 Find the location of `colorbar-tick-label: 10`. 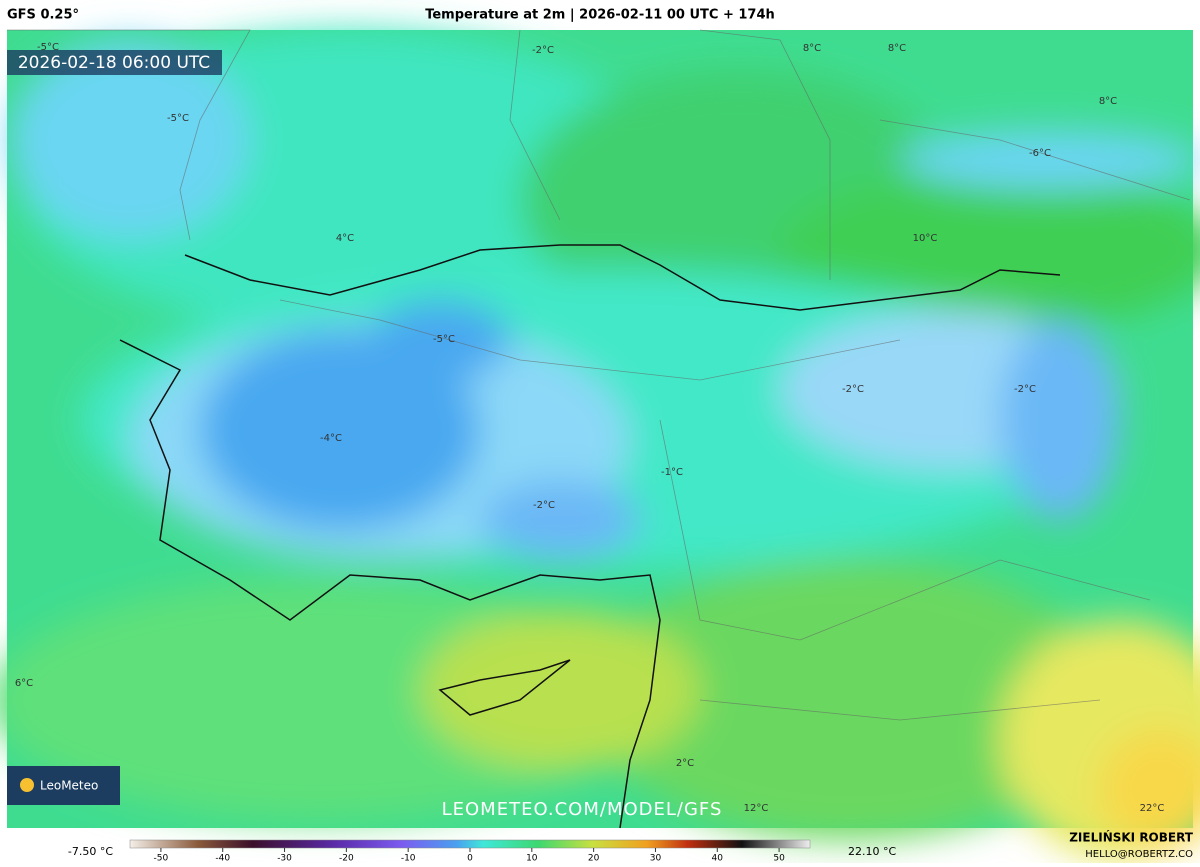

colorbar-tick-label: 10 is located at coordinates (532, 859).